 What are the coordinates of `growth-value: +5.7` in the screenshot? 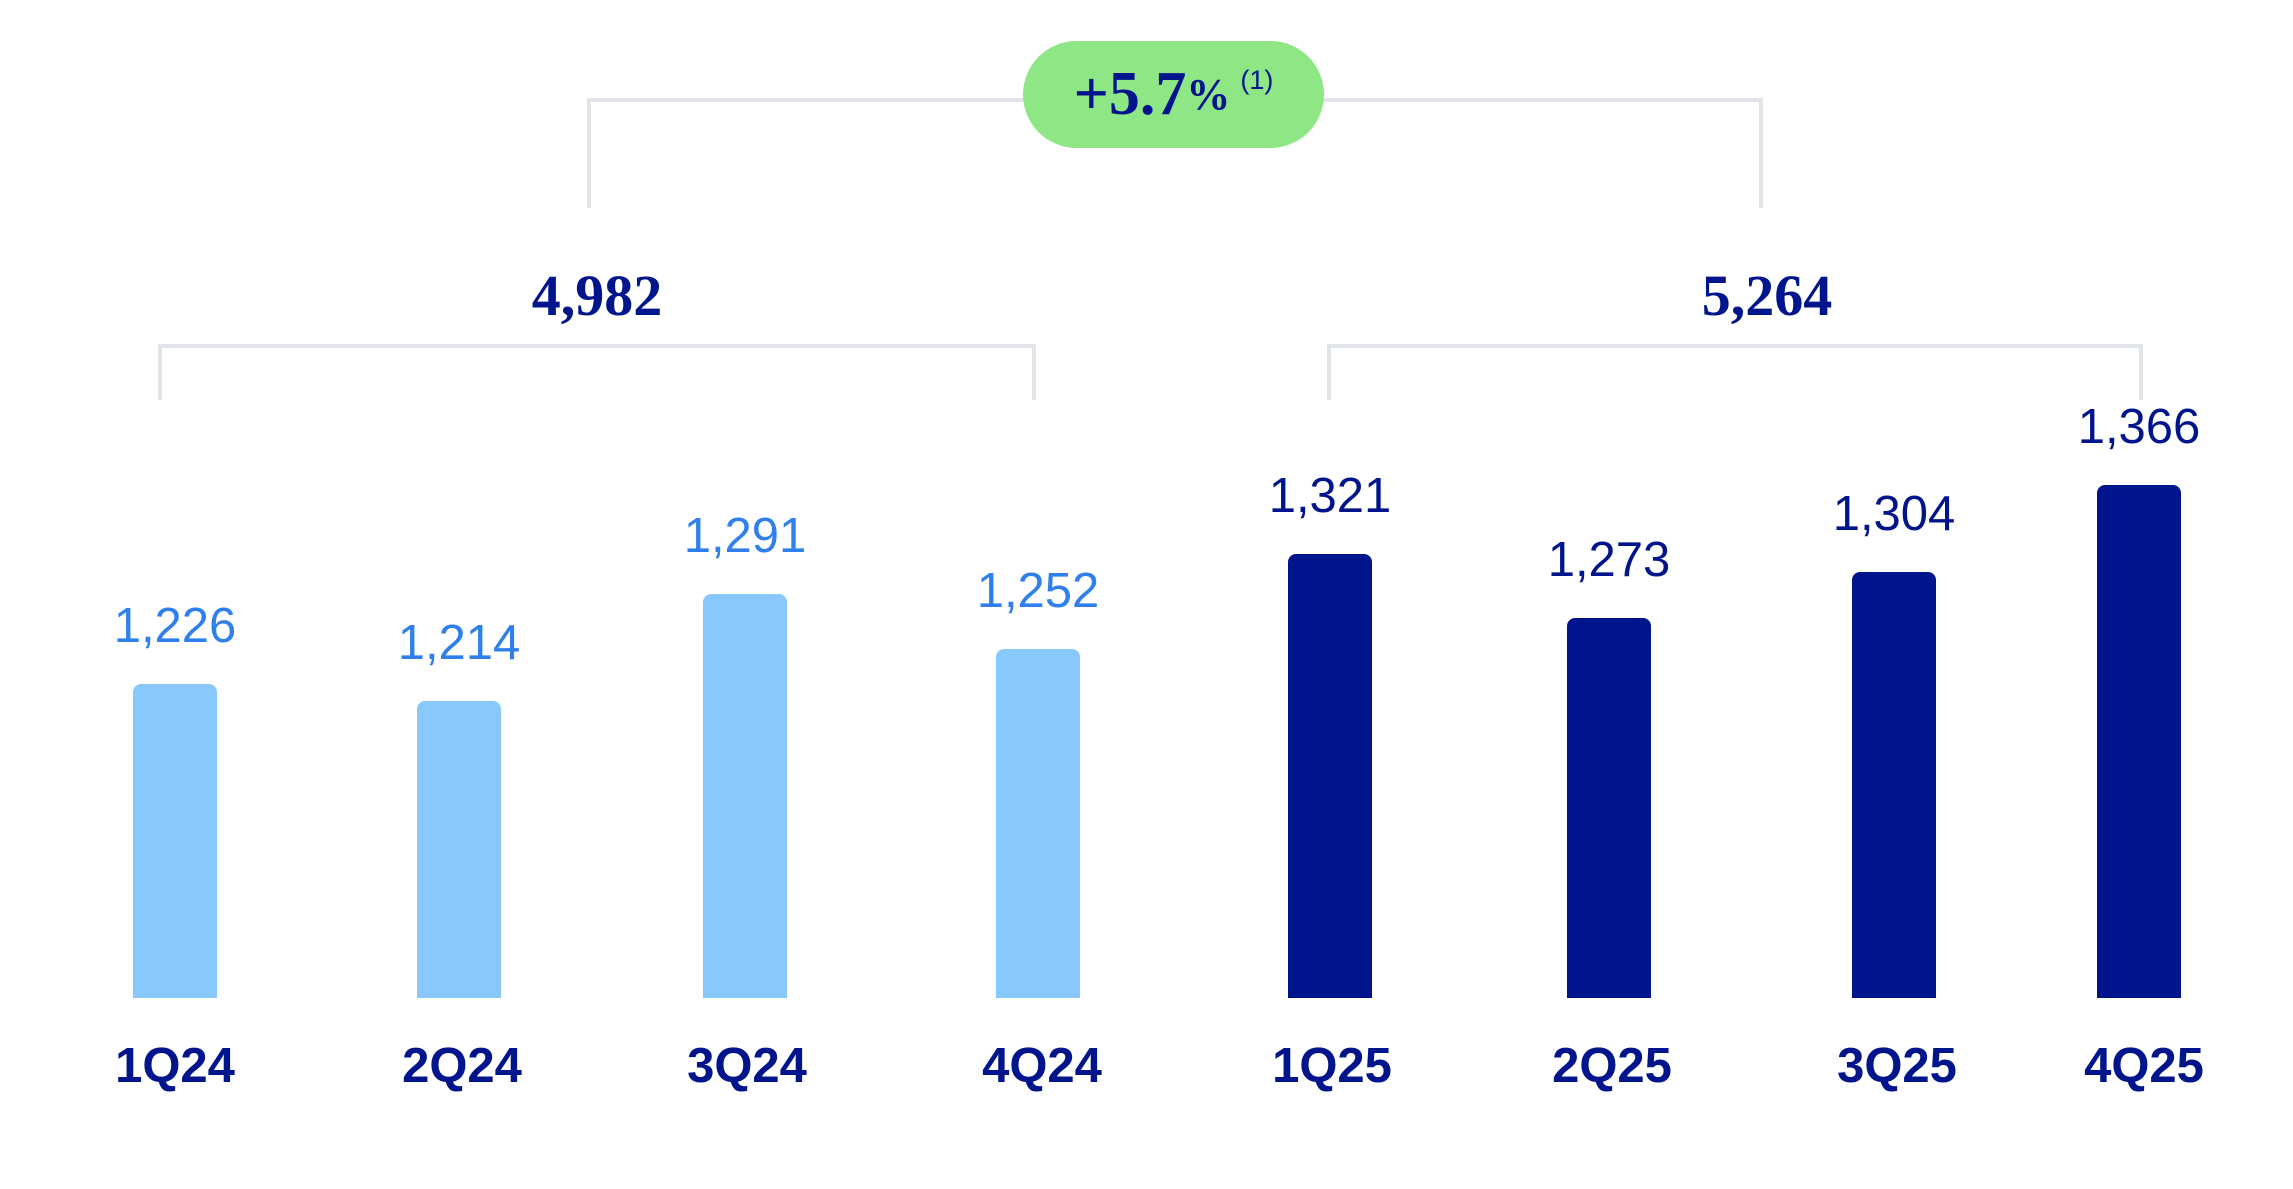 It's located at (1130, 94).